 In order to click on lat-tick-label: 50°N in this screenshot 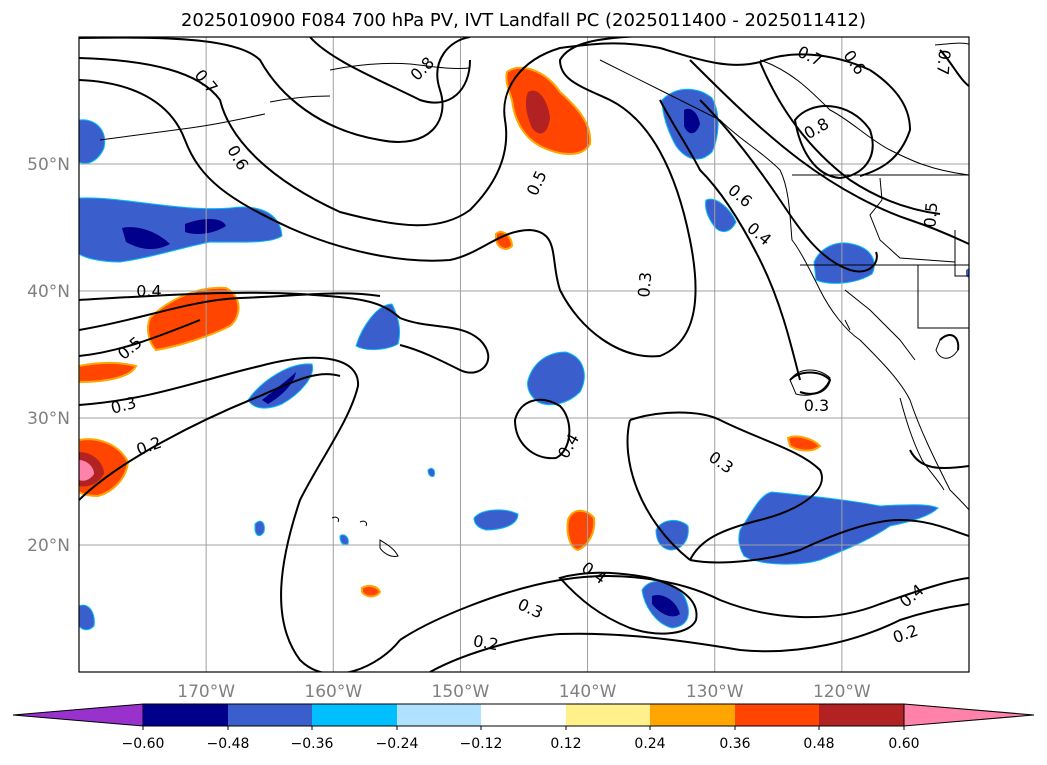, I will do `click(48, 165)`.